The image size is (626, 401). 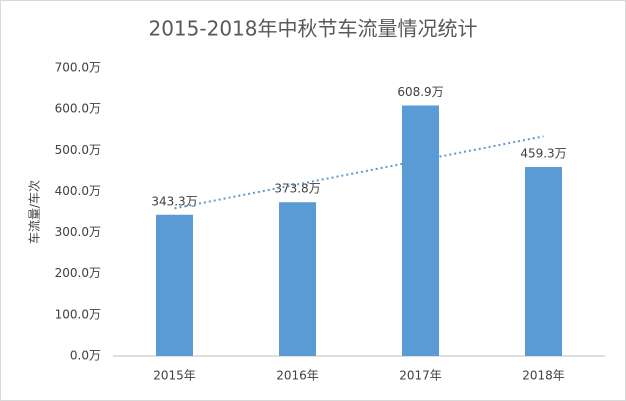 I want to click on x-tick-label: 2018年, so click(x=543, y=376).